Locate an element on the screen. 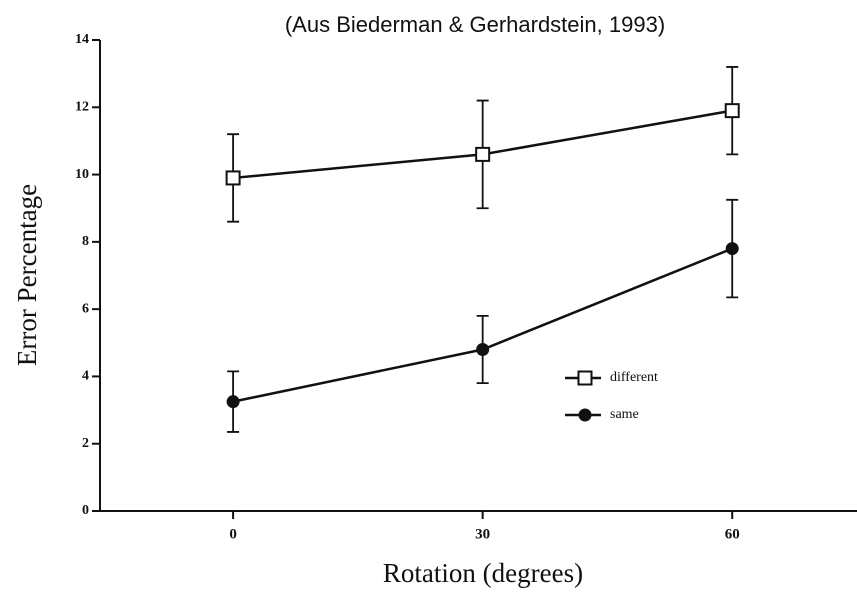 Image resolution: width=857 pixels, height=597 pixels. y-tick-label: 10 is located at coordinates (82, 174).